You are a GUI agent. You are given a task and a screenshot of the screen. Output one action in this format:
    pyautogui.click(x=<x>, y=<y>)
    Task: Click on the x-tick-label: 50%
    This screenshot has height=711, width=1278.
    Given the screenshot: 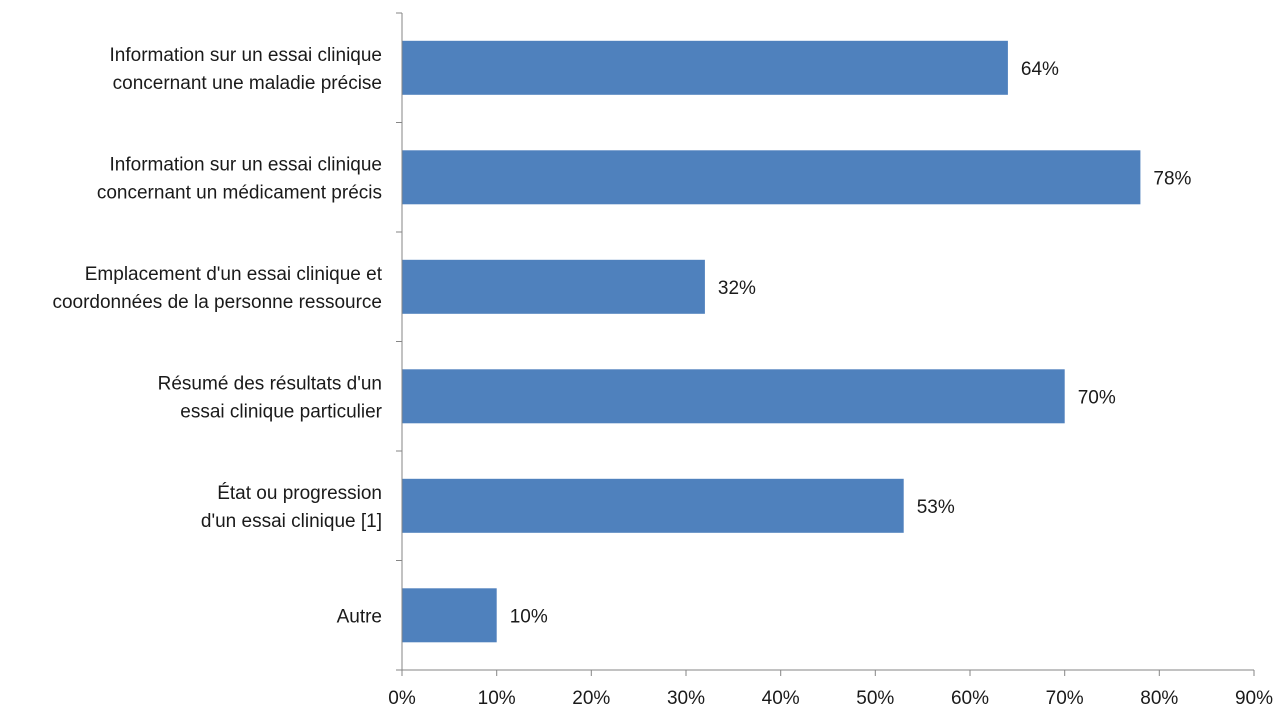 What is the action you would take?
    pyautogui.click(x=875, y=698)
    